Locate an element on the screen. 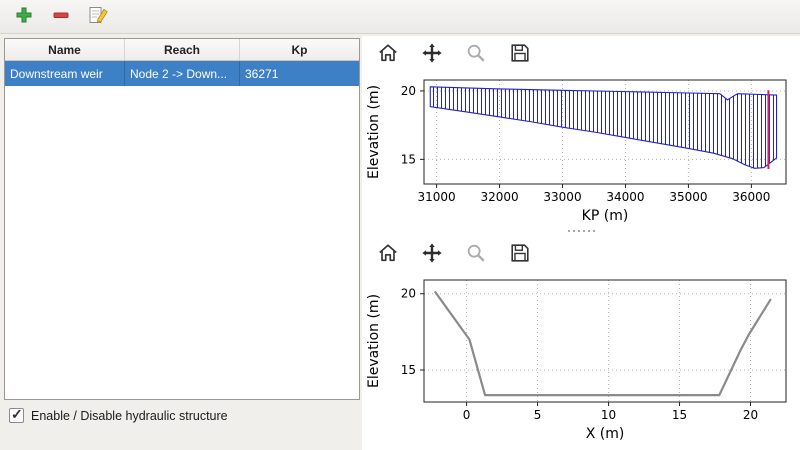 The image size is (800, 450). enable-structure-row: Enable / Disable hydraulic structure is located at coordinates (118, 414).